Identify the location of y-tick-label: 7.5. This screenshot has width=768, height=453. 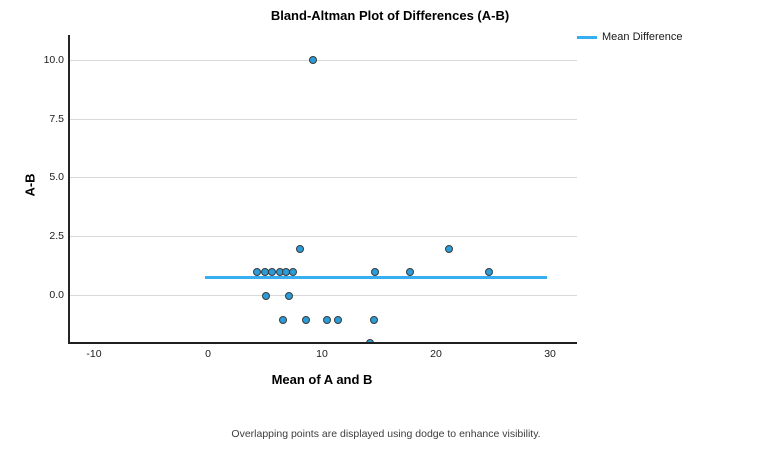
(56, 118).